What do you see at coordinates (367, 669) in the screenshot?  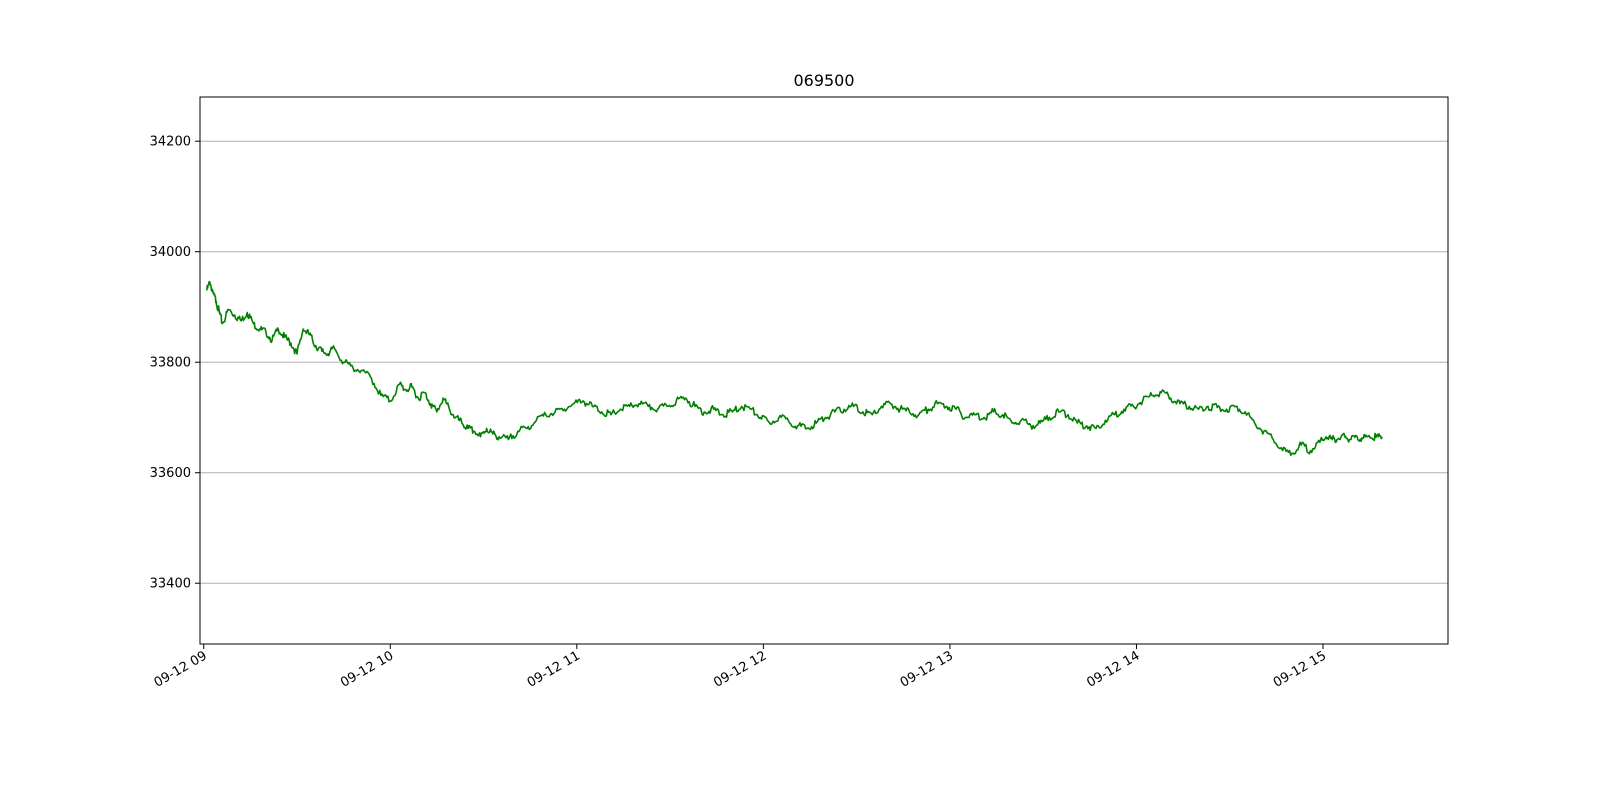 I see `x-tick-label: 09-12 10` at bounding box center [367, 669].